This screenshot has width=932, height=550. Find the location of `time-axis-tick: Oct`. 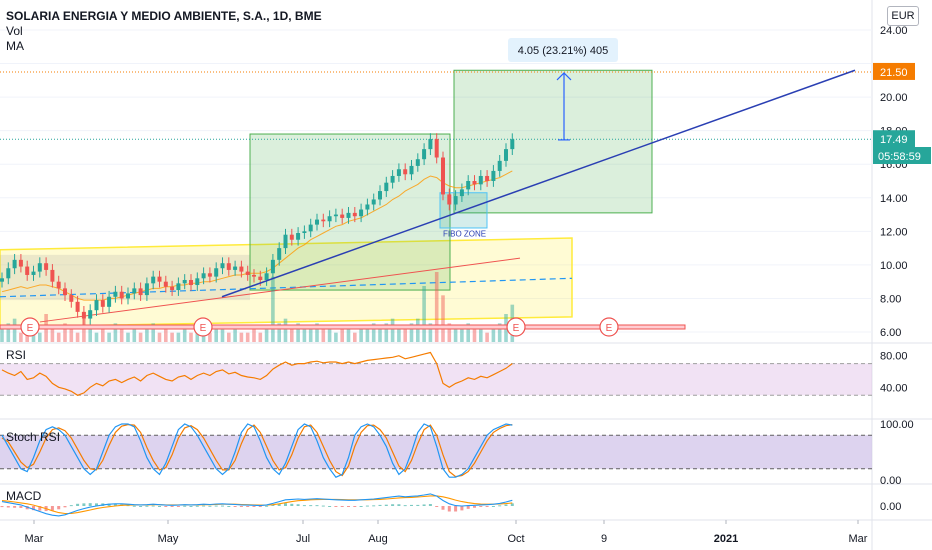

time-axis-tick: Oct is located at coordinates (515, 539).